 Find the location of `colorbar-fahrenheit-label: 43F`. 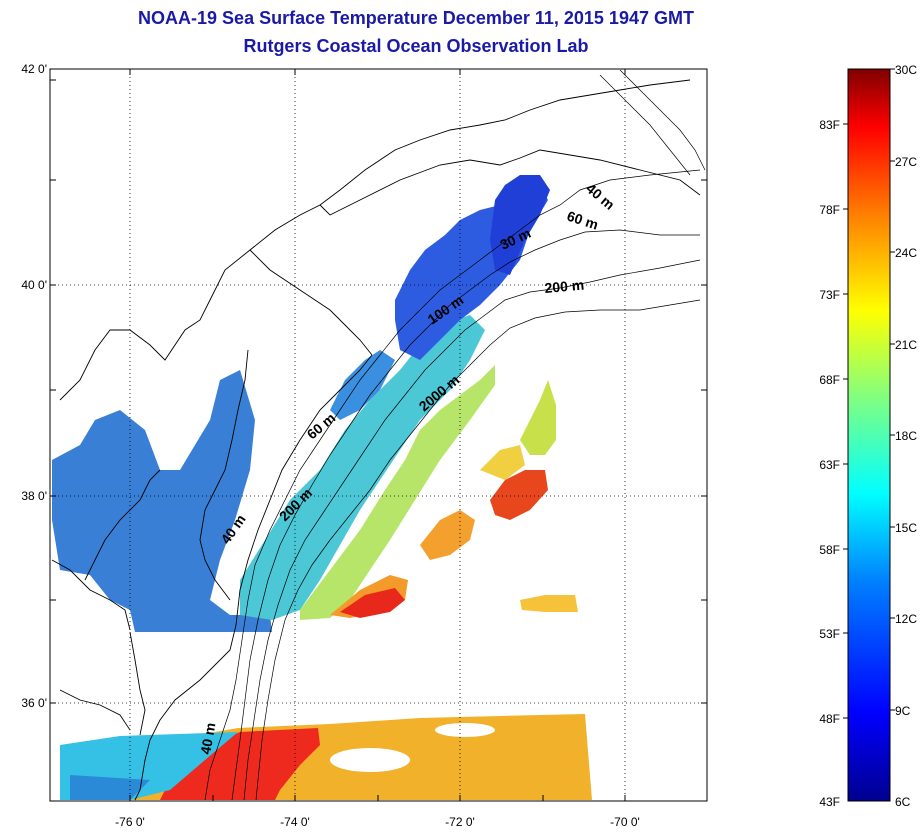

colorbar-fahrenheit-label: 43F is located at coordinates (829, 802).